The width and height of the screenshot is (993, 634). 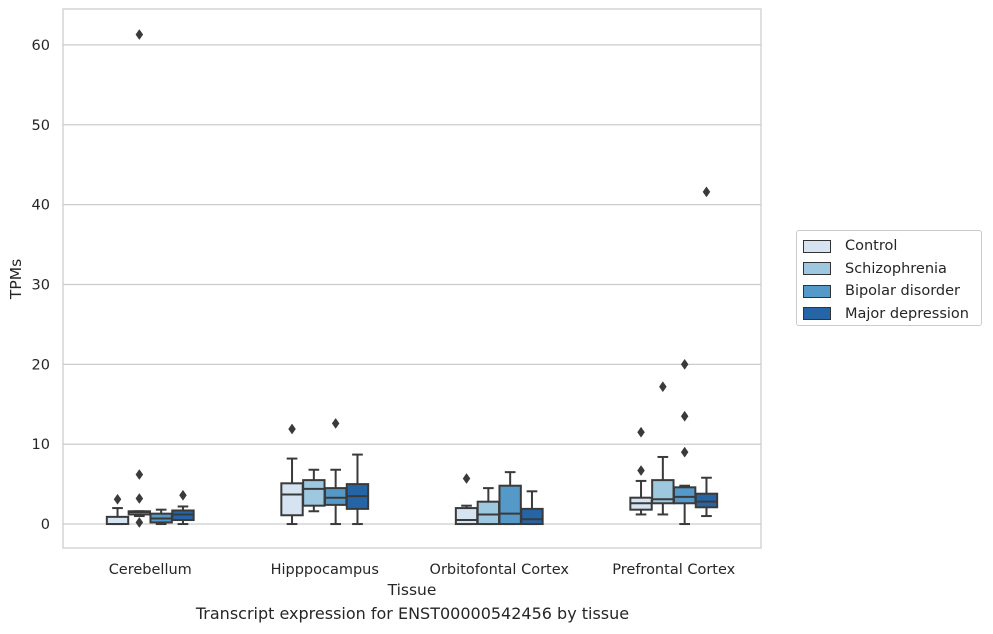 What do you see at coordinates (817, 246) in the screenshot?
I see `legend-swatch-control` at bounding box center [817, 246].